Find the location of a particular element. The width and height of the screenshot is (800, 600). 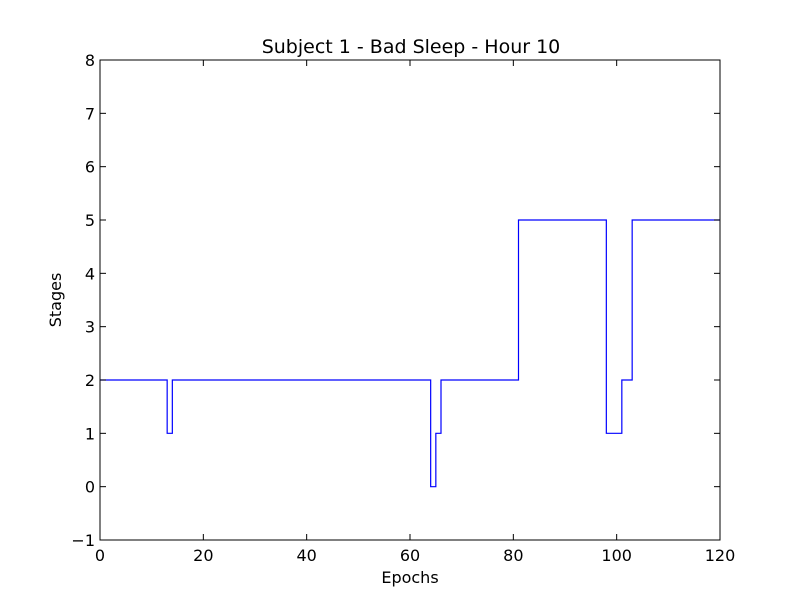

x-tick-label: 20 is located at coordinates (203, 555).